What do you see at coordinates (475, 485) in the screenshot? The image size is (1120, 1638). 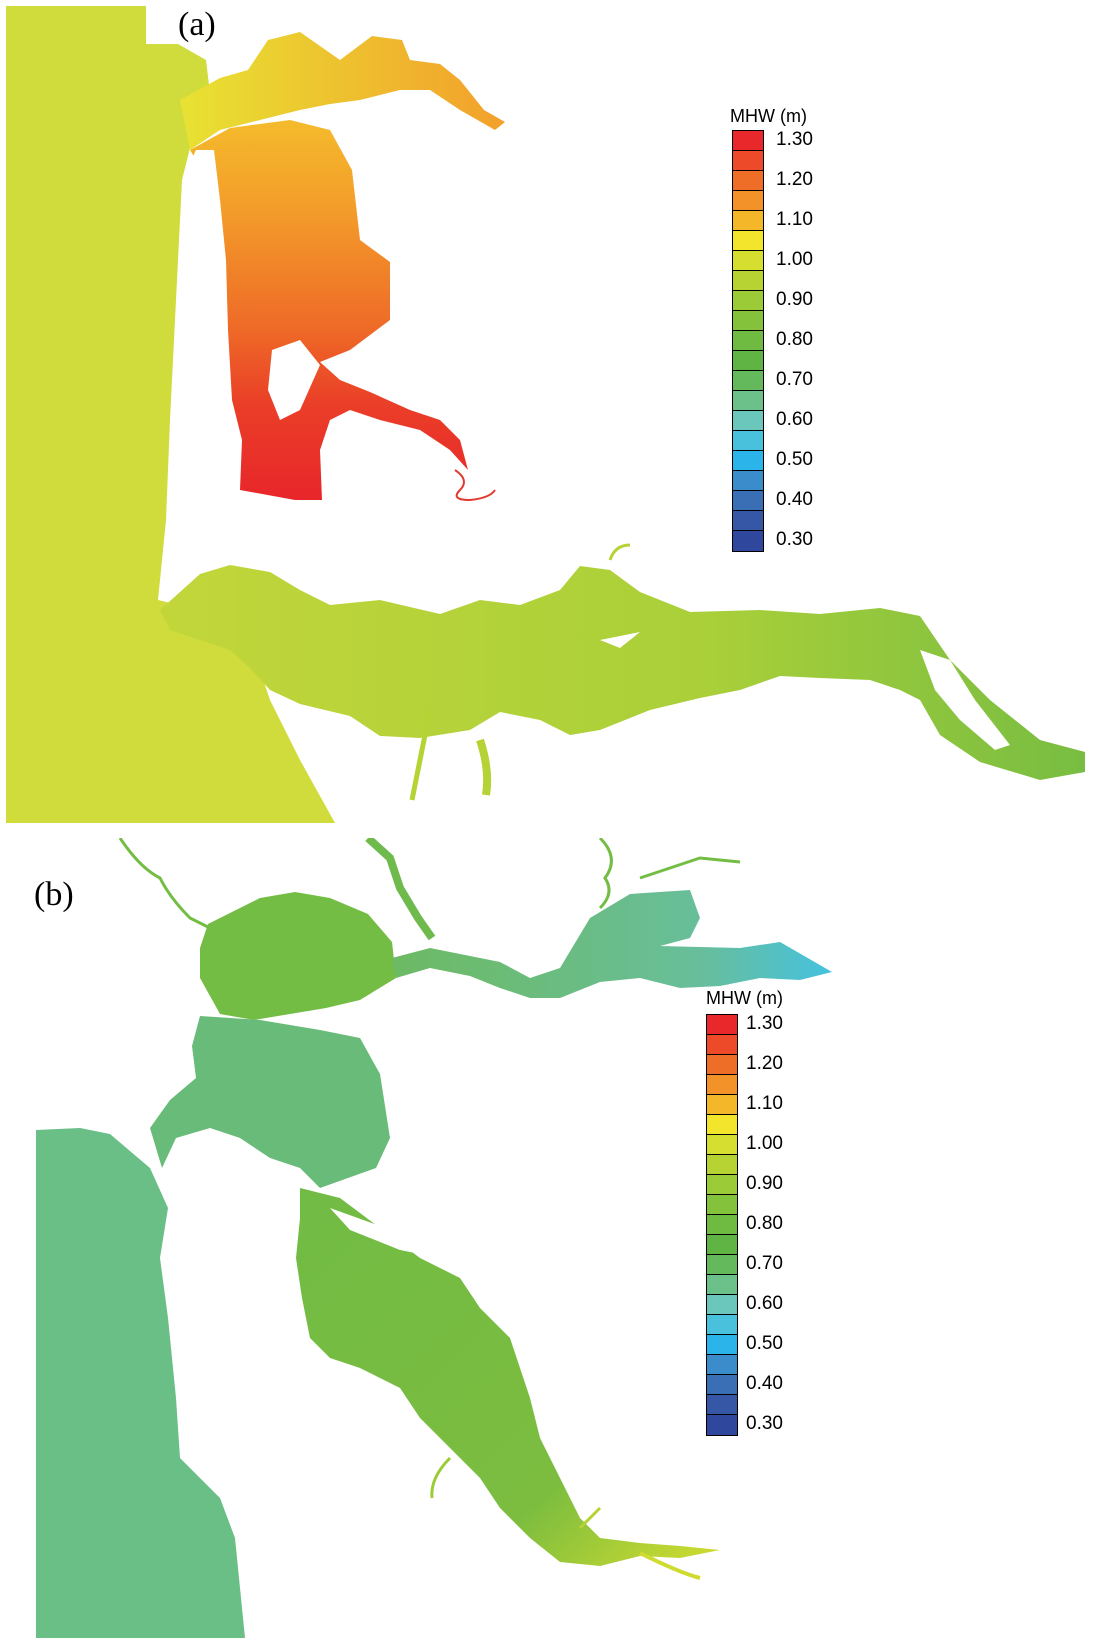 I see `river-tail-a` at bounding box center [475, 485].